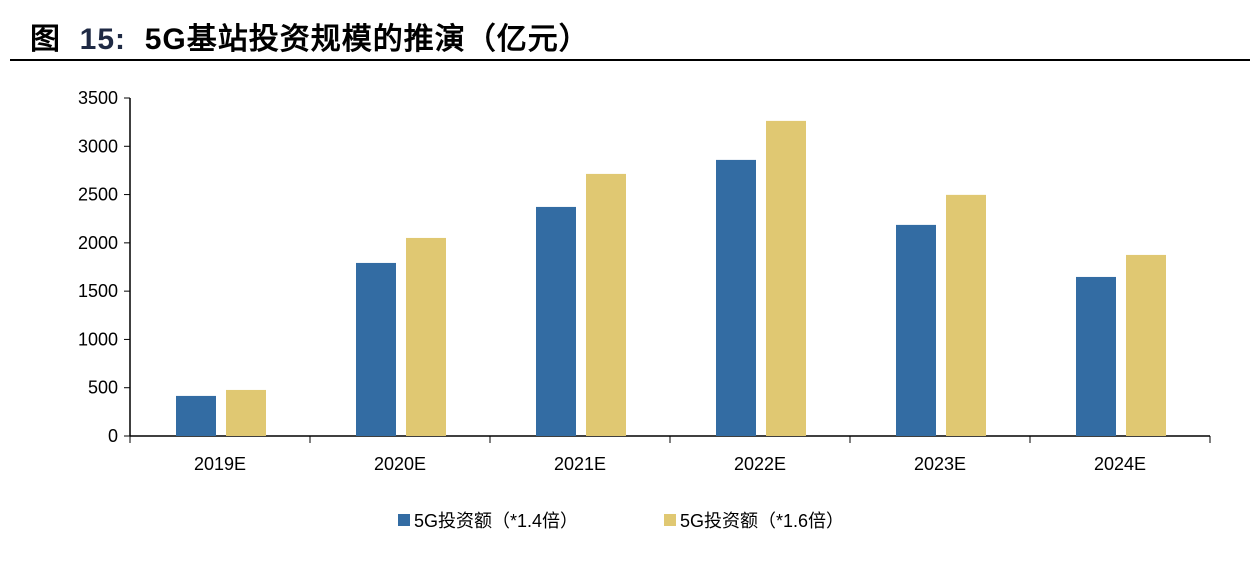  I want to click on bar-1-2021E, so click(556, 321).